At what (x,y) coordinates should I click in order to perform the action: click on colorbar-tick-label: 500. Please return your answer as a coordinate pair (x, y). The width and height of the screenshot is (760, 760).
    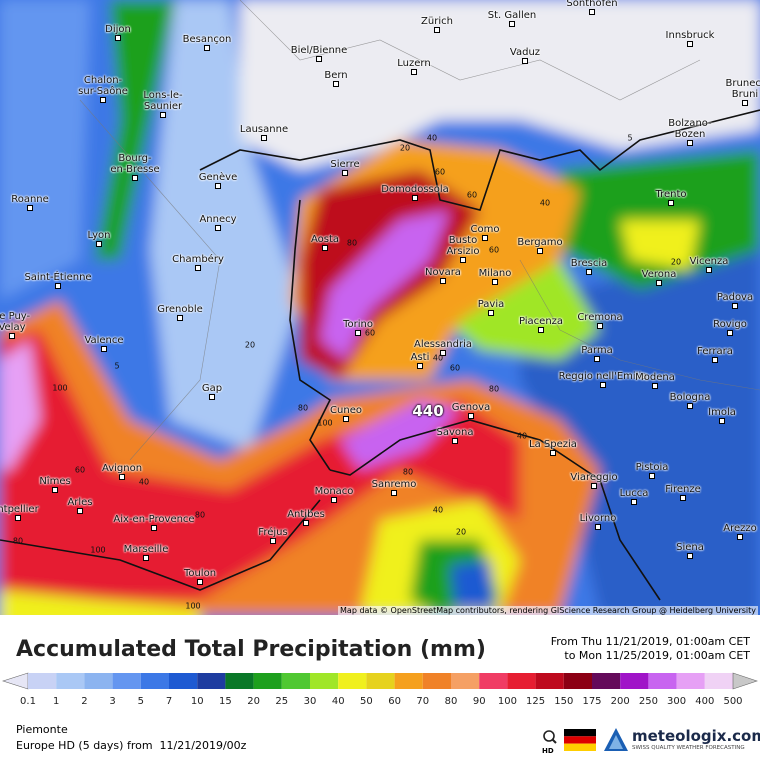
    Looking at the image, I should click on (732, 701).